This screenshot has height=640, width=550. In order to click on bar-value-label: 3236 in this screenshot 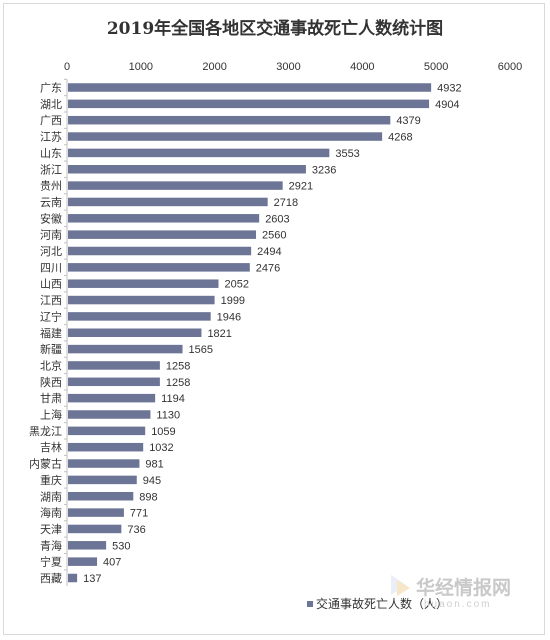, I will do `click(324, 170)`.